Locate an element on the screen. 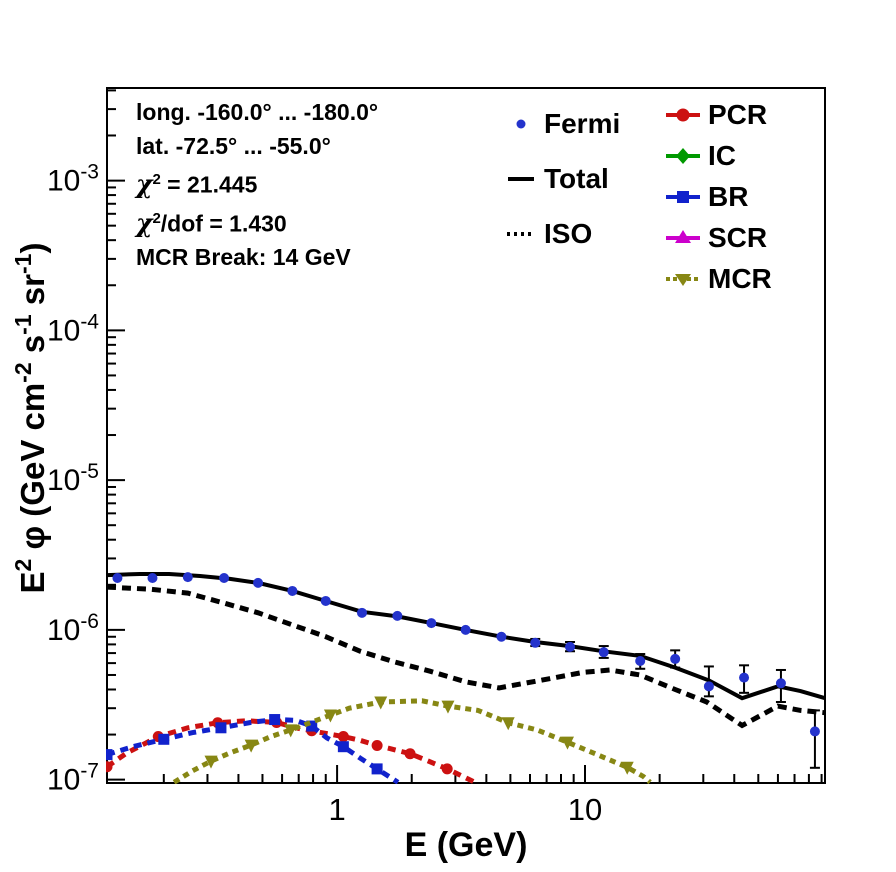 The image size is (896, 872). legend-left: Fermi Total ISO is located at coordinates (562, 178).